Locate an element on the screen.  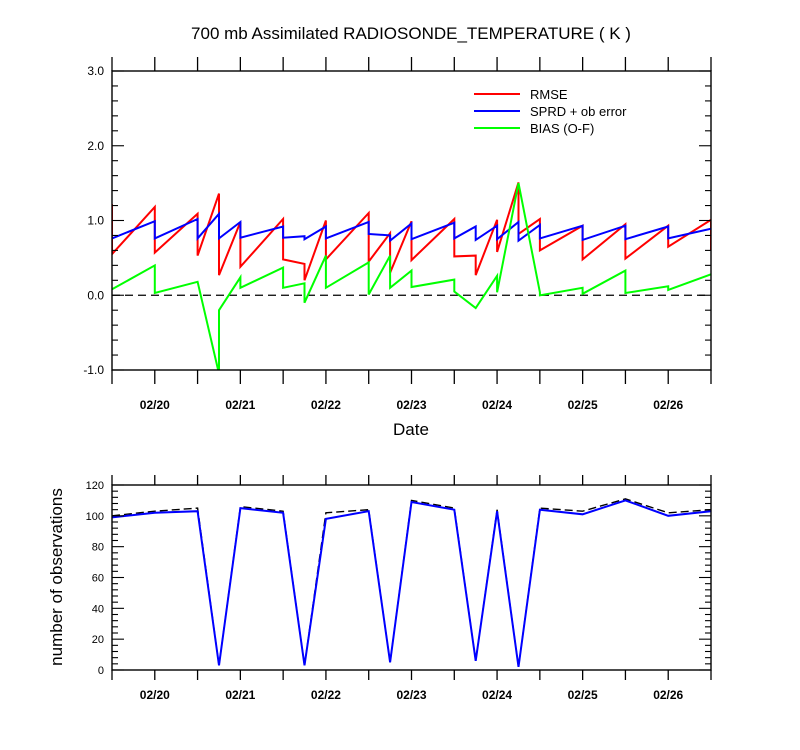
legend-label-rmse: RMSE is located at coordinates (549, 94).